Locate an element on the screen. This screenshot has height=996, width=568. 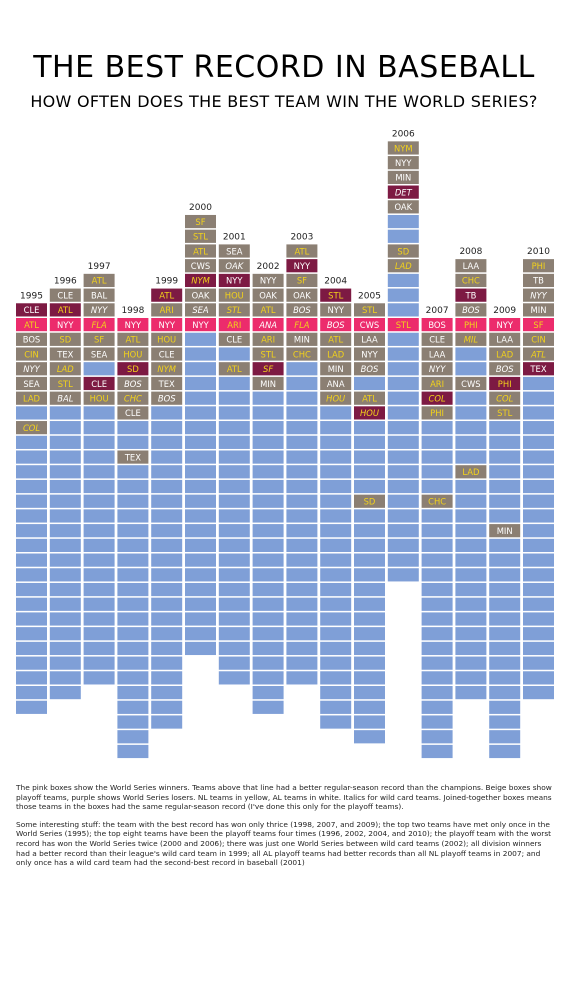
season-column-2010: 2010 PHI TB NYY MIN SF CIN ATL TEX is located at coordinates (538, 473).